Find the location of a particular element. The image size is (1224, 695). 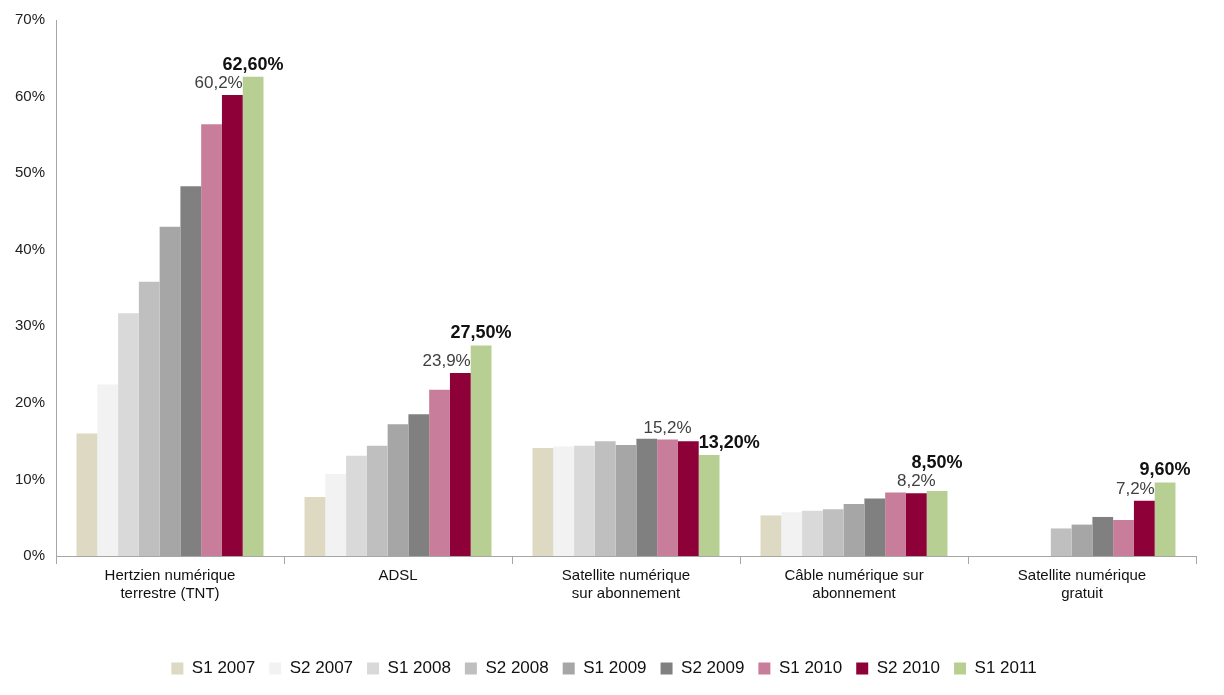

y-tick-label: 50% is located at coordinates (30, 172).